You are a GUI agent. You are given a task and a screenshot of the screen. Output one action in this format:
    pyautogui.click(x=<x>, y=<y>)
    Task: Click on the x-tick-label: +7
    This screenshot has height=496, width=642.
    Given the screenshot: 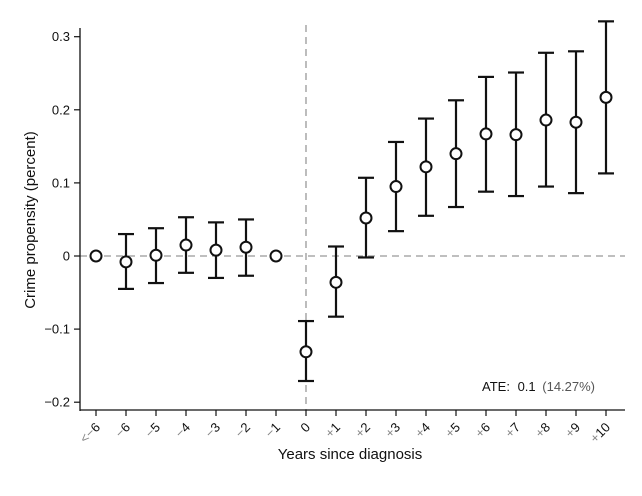 What is the action you would take?
    pyautogui.click(x=512, y=430)
    